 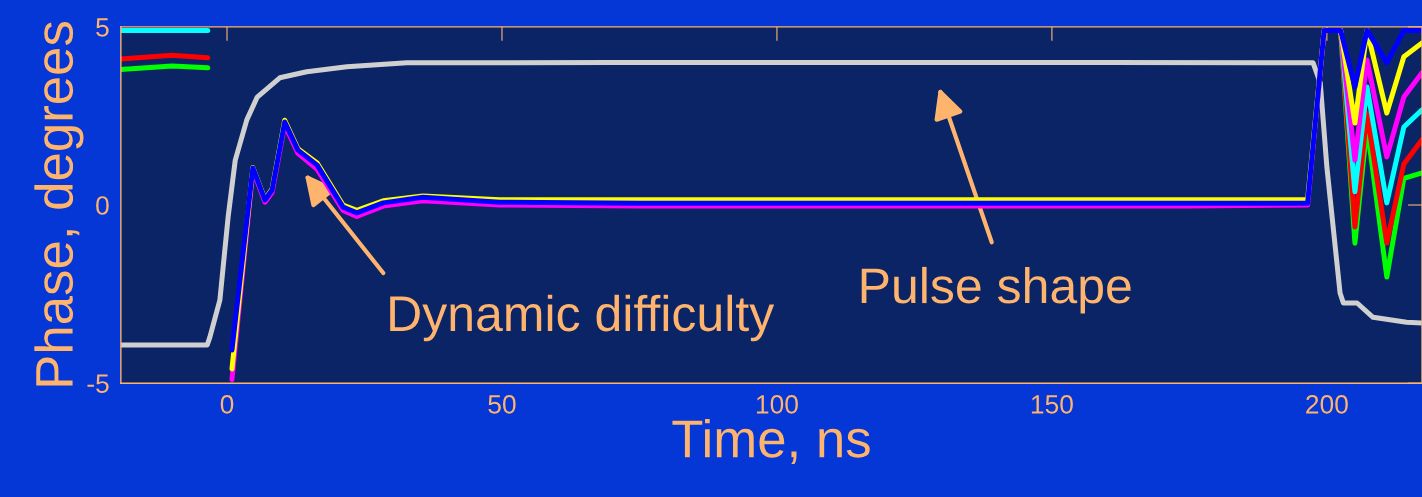 I want to click on x-tick-label: 0, so click(x=227, y=404).